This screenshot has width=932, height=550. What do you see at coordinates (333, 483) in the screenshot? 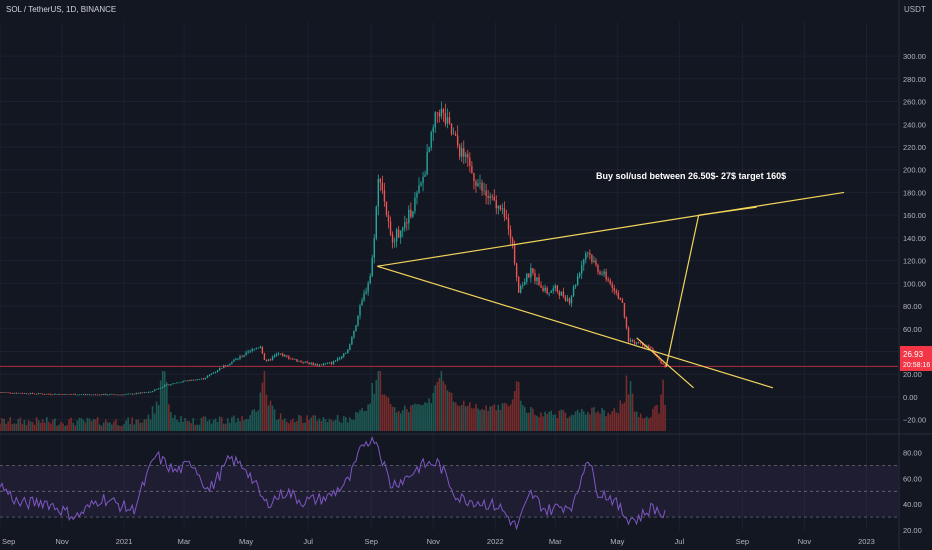
I see `rsi-line` at bounding box center [333, 483].